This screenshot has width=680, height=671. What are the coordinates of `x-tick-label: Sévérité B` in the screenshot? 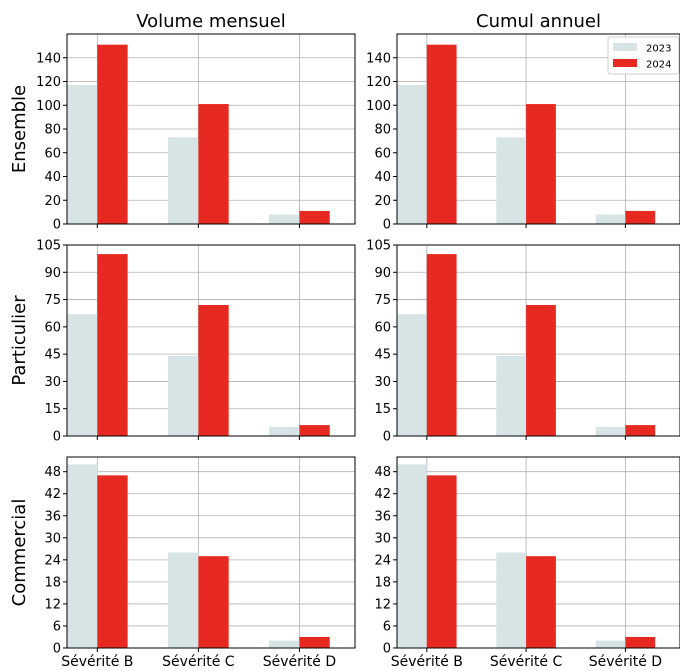 It's located at (427, 660).